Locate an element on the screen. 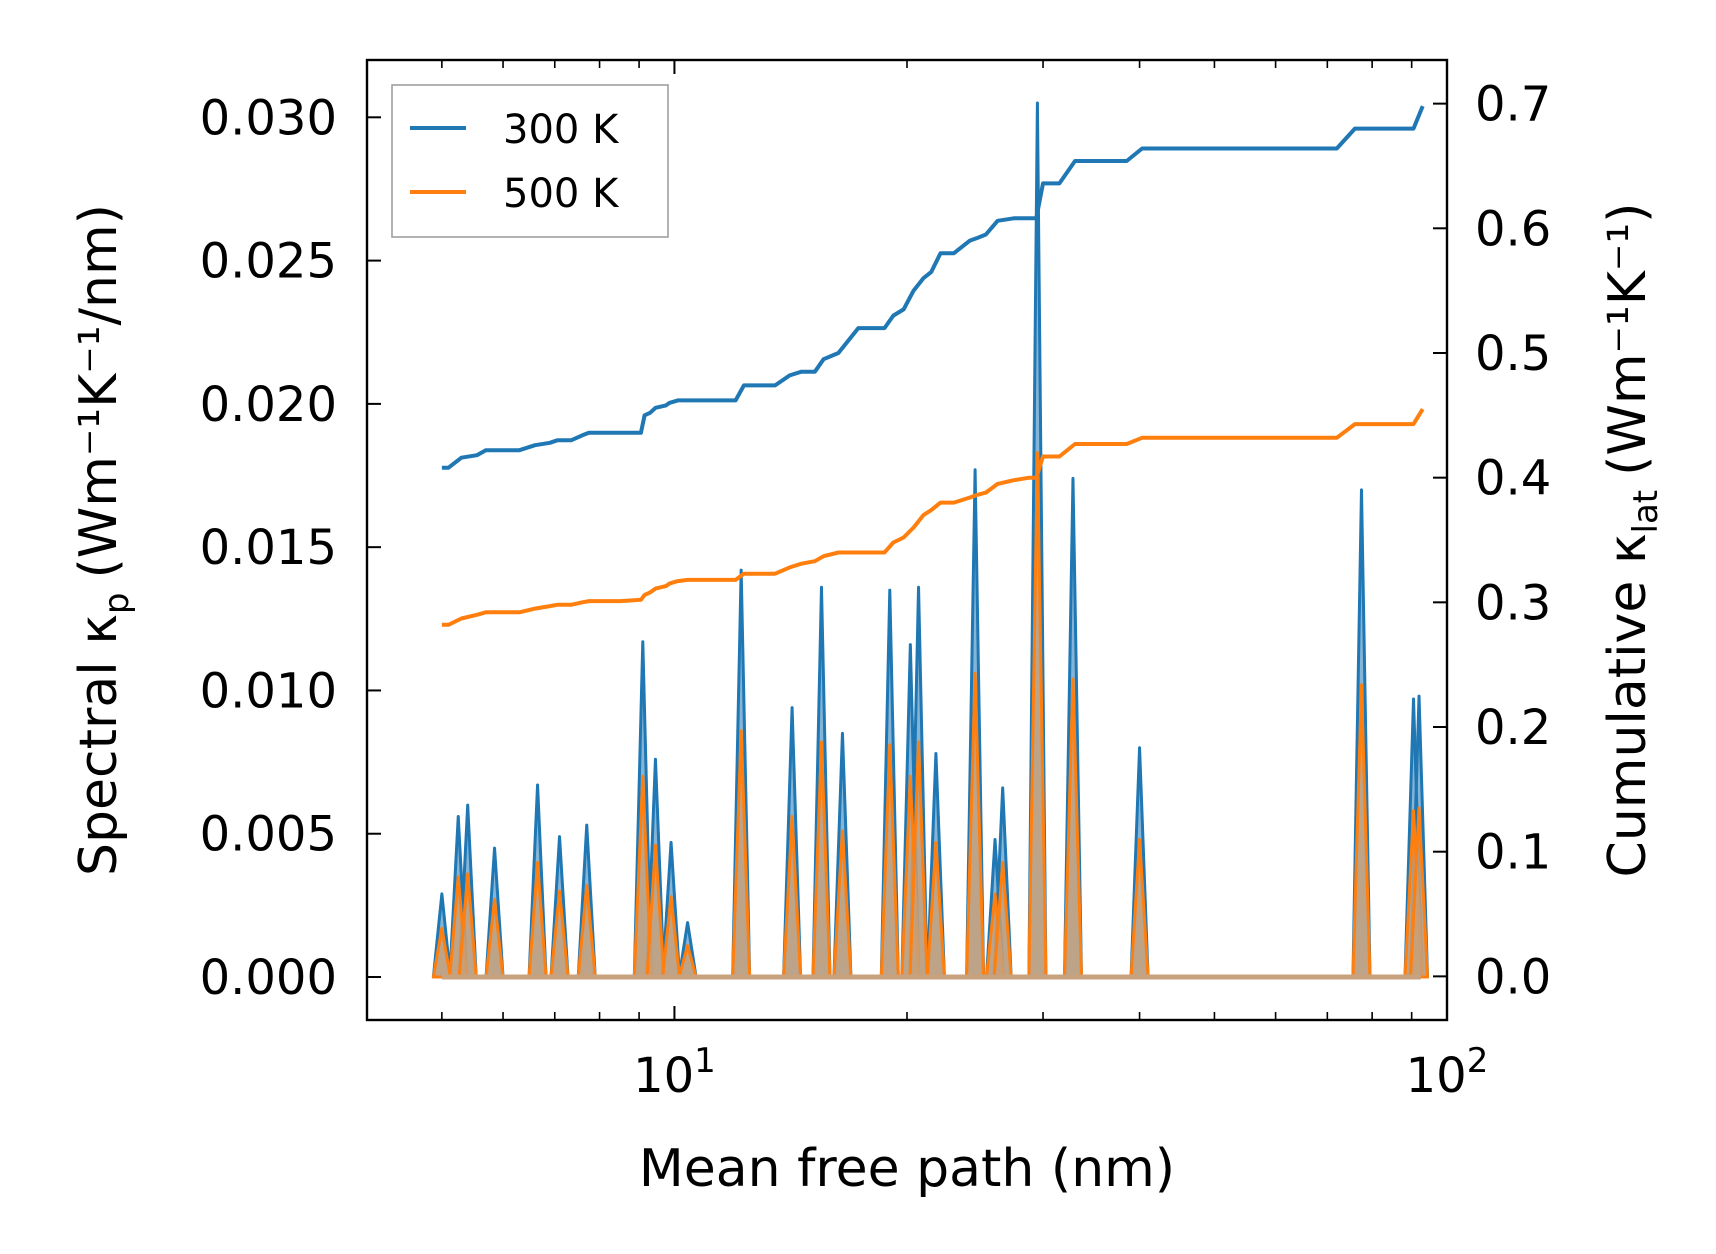 Image resolution: width=1716 pixels, height=1254 pixels. left-y-tick-label: 0.005 is located at coordinates (268, 835).